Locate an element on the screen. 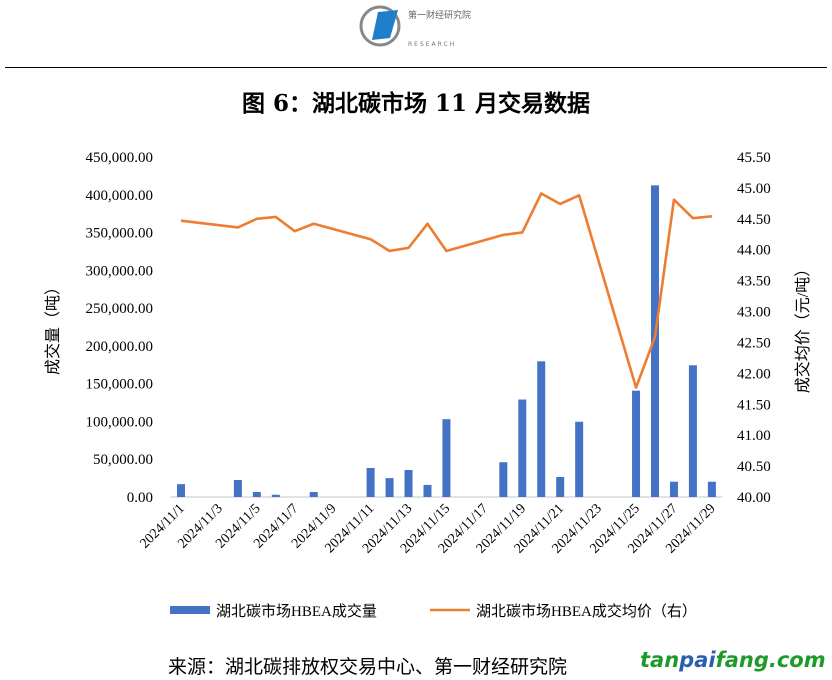 This screenshot has width=832, height=680. y2-axis-title: 成交均价（元/吨） is located at coordinates (803, 327).